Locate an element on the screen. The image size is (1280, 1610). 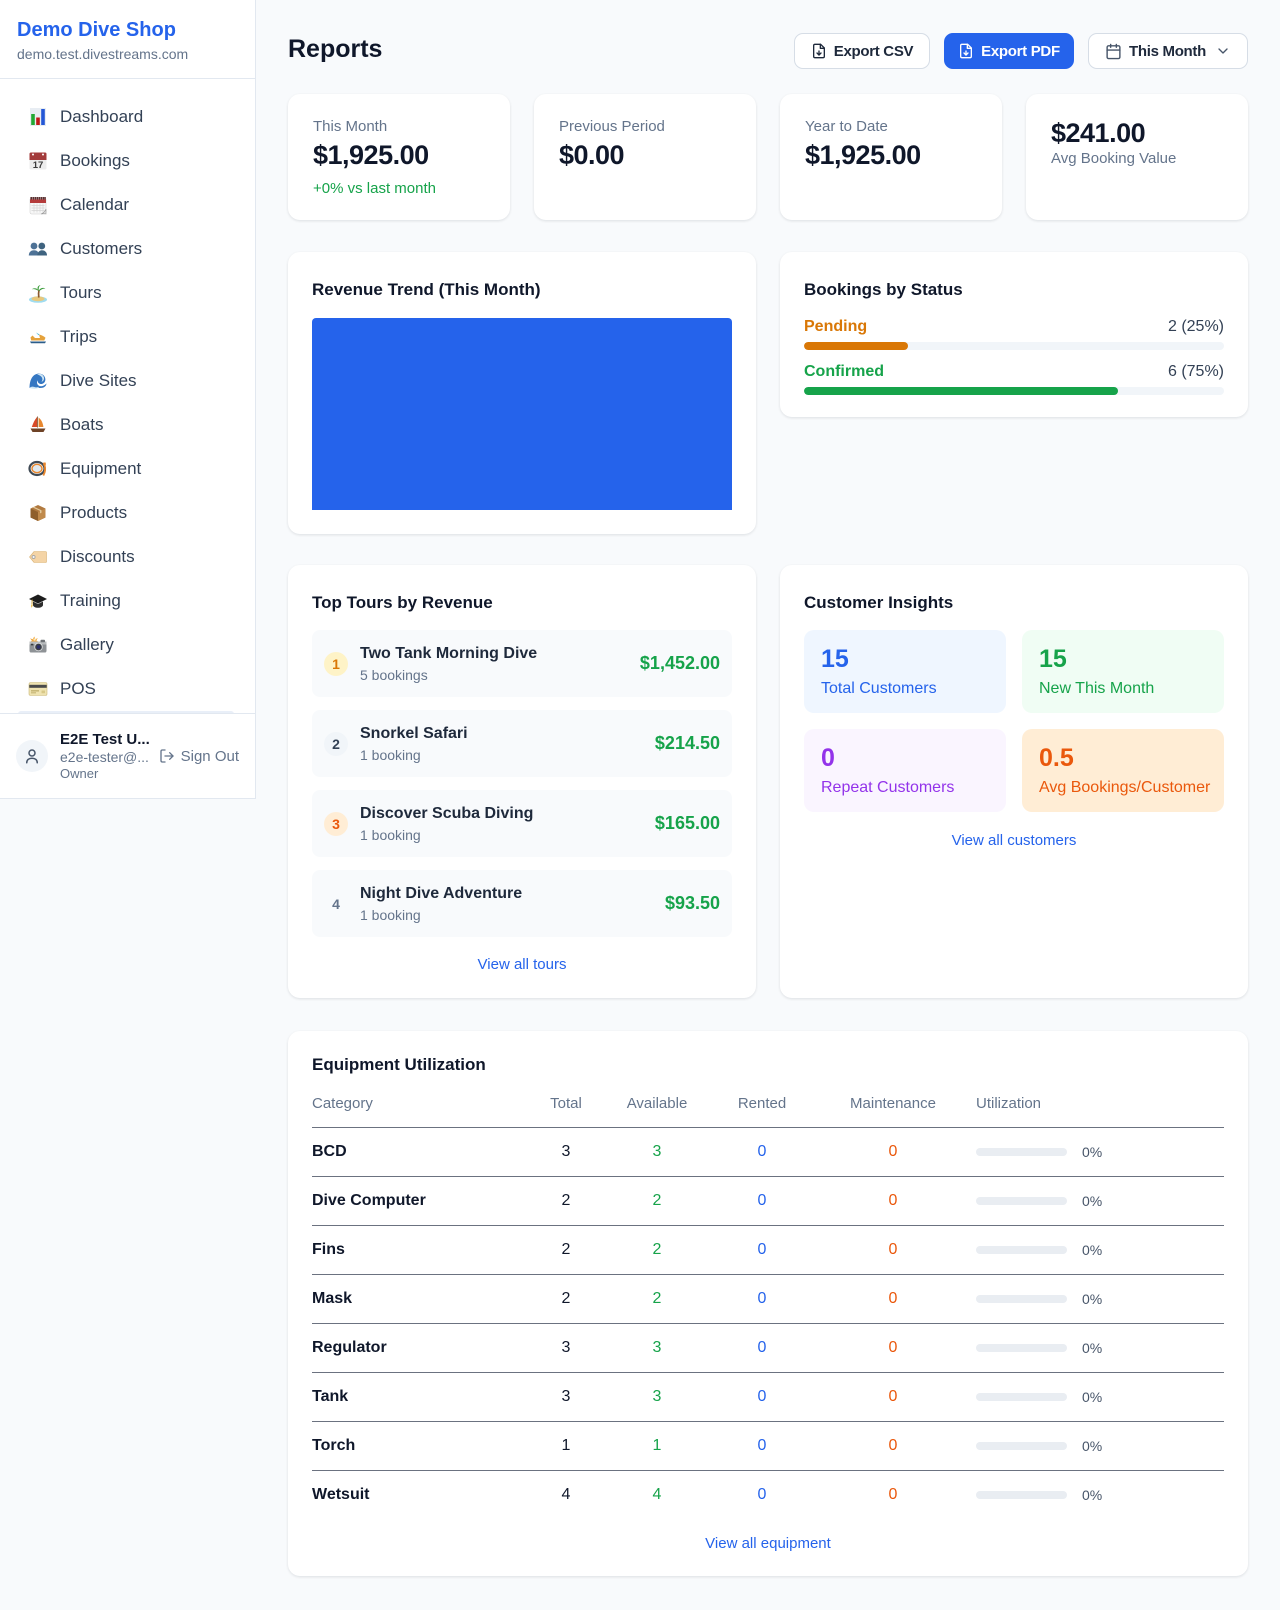
svg-text: 17 is located at coordinates (38, 165).